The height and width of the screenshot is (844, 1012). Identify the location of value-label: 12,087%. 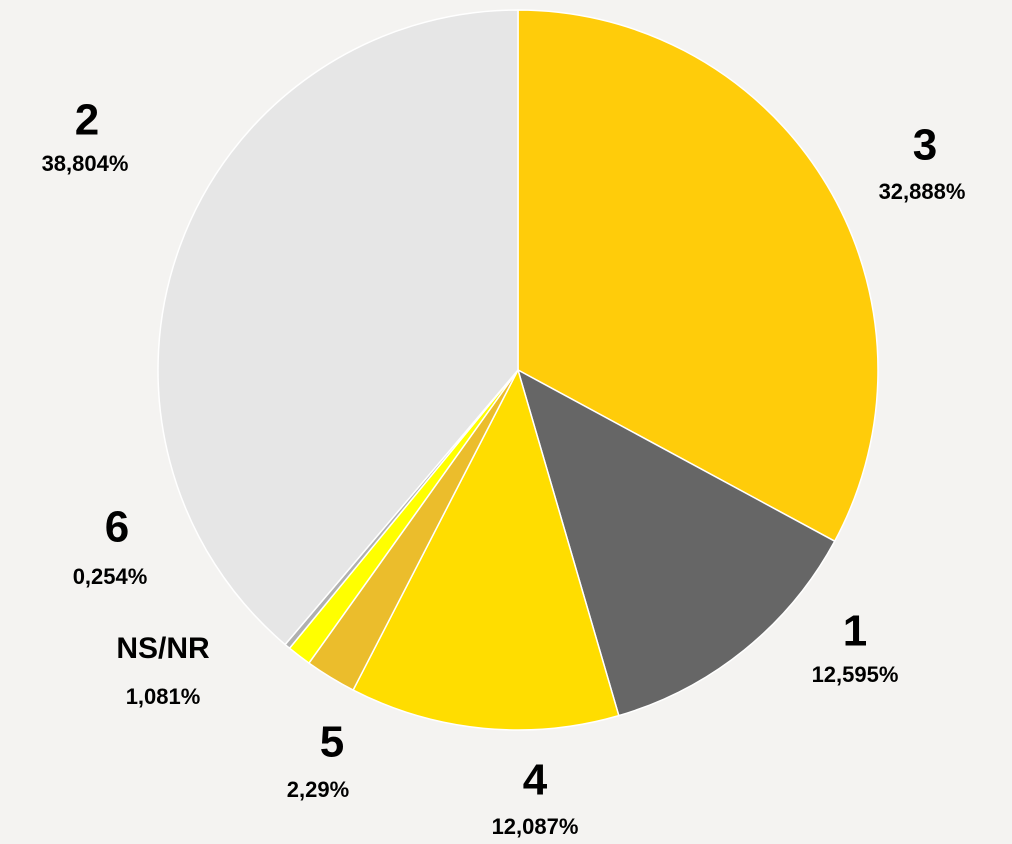
(535, 826).